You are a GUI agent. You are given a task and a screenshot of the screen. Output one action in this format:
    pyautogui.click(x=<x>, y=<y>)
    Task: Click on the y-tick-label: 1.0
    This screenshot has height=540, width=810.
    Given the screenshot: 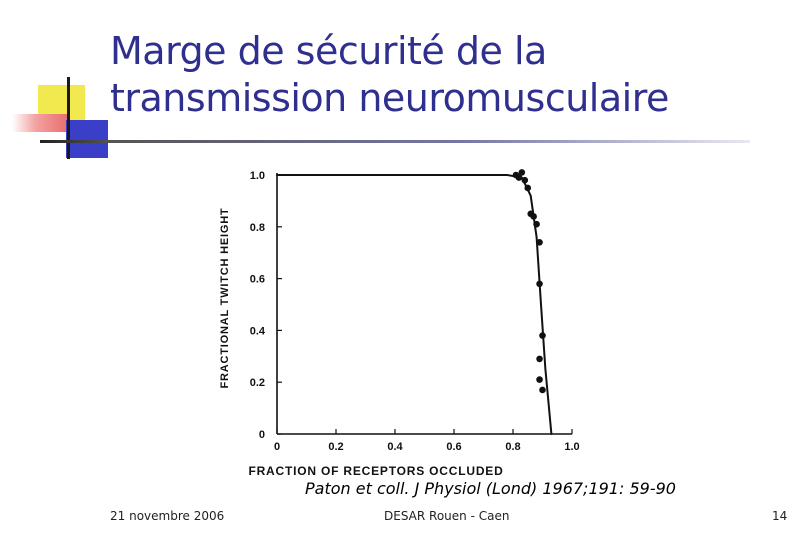 What is the action you would take?
    pyautogui.click(x=257, y=176)
    